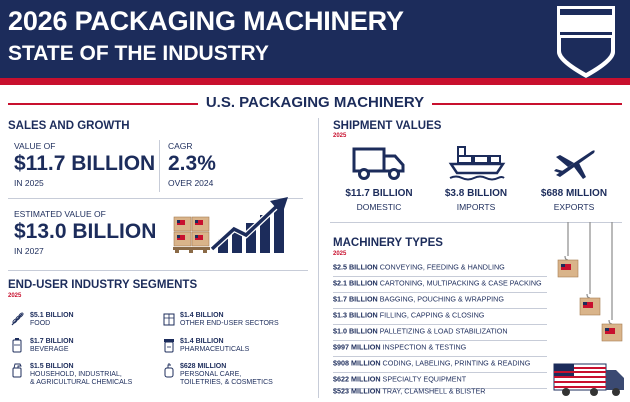 The image size is (630, 402). I want to click on growth-bars-icon, so click(251, 230).